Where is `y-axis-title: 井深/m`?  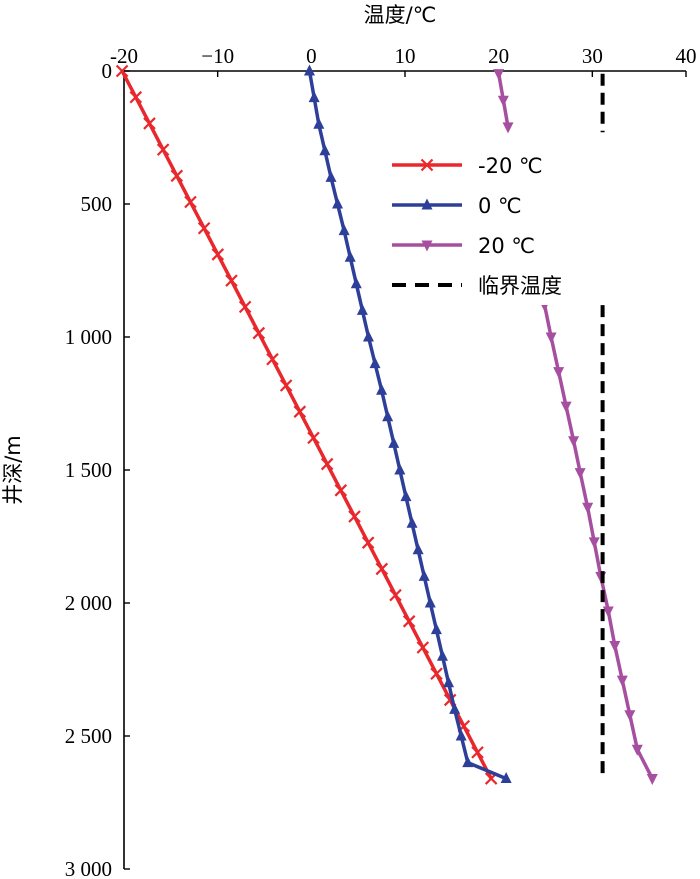
y-axis-title: 井深/m is located at coordinates (13, 470).